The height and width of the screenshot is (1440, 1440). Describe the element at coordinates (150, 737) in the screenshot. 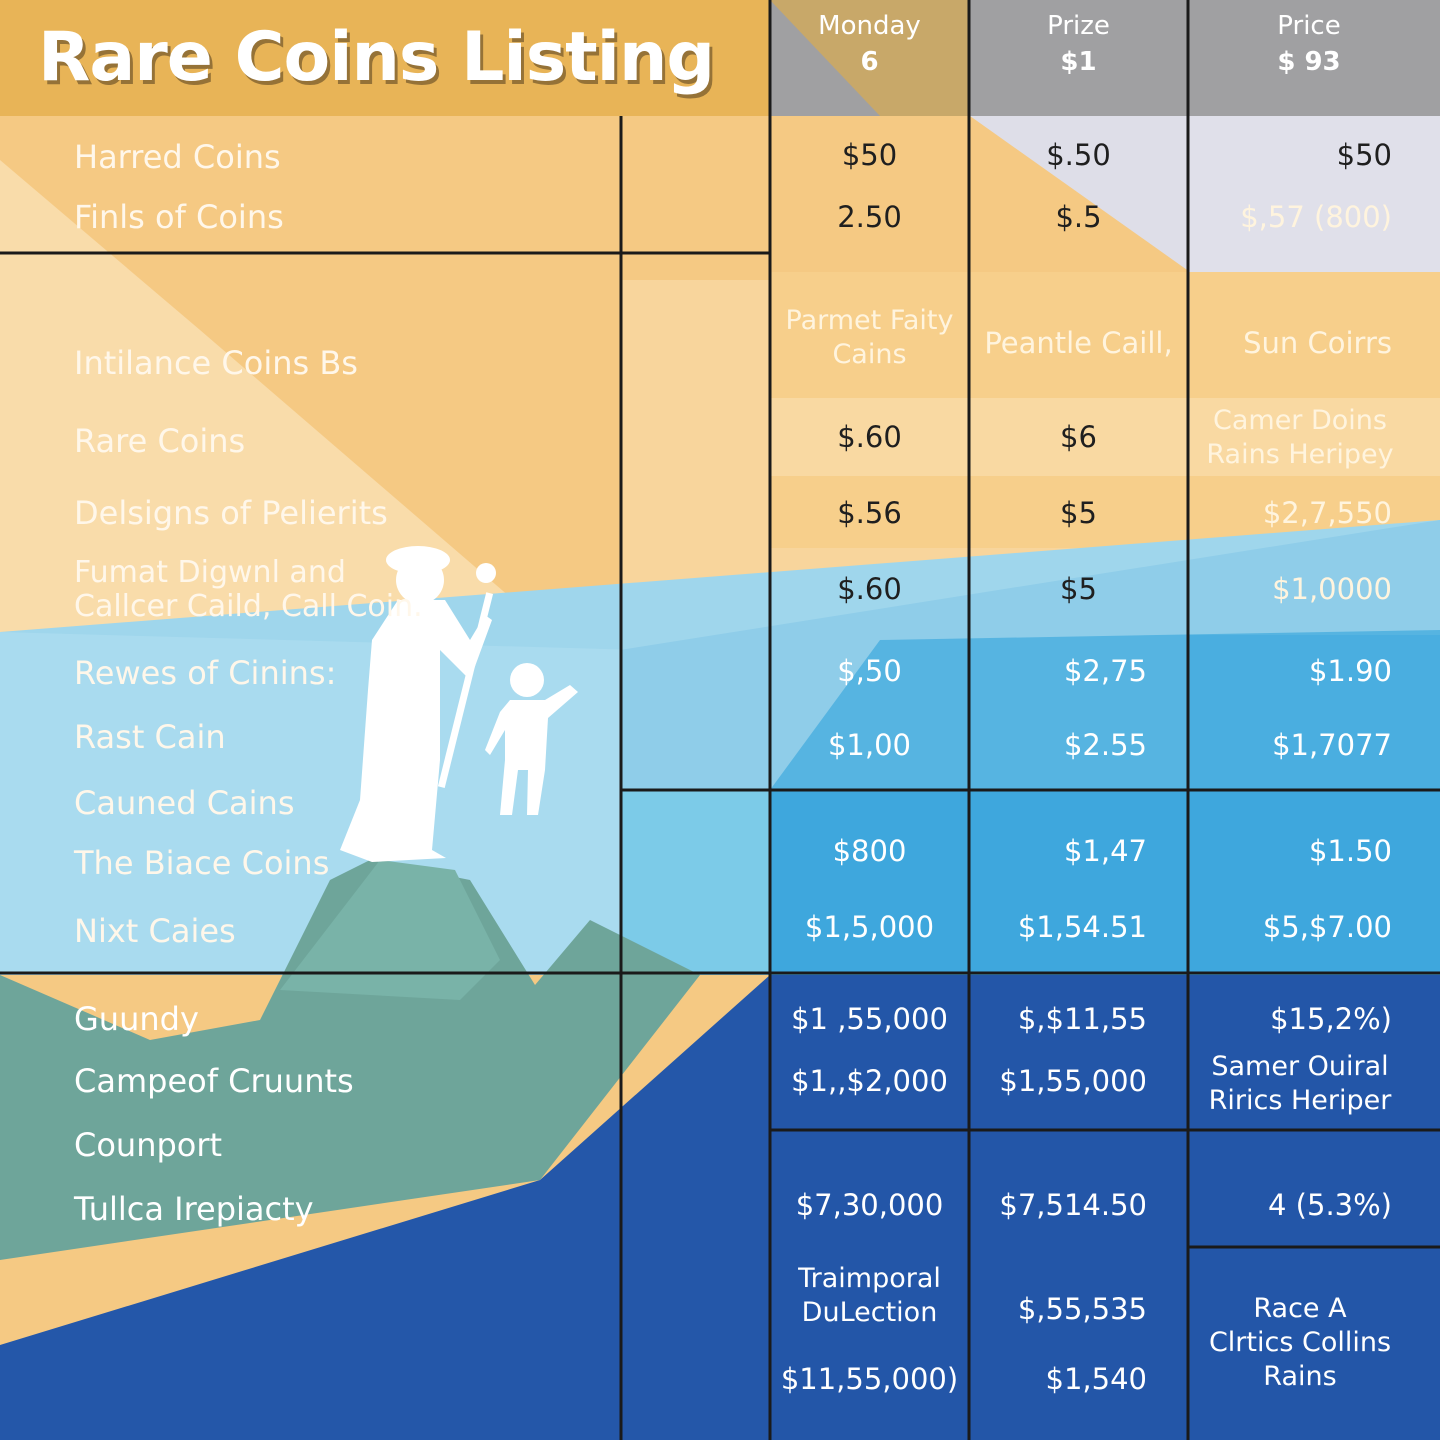

I see `row-label: Rast Cain` at that location.